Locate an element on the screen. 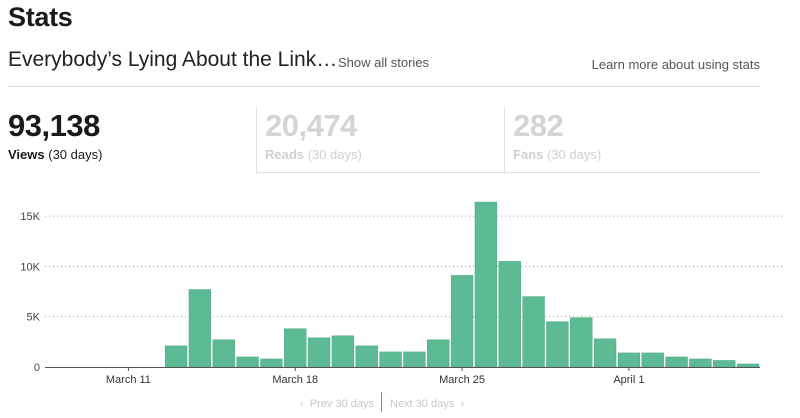 This screenshot has height=418, width=800. date-pager: ‹ Prev 30 days Next 30 days › is located at coordinates (390, 403).